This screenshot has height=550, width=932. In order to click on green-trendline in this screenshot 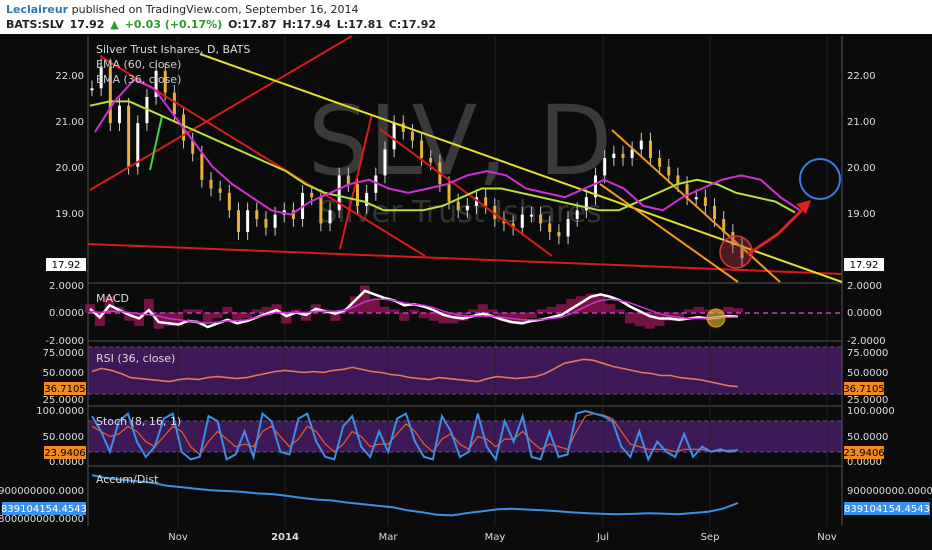, I will do `click(156, 143)`.